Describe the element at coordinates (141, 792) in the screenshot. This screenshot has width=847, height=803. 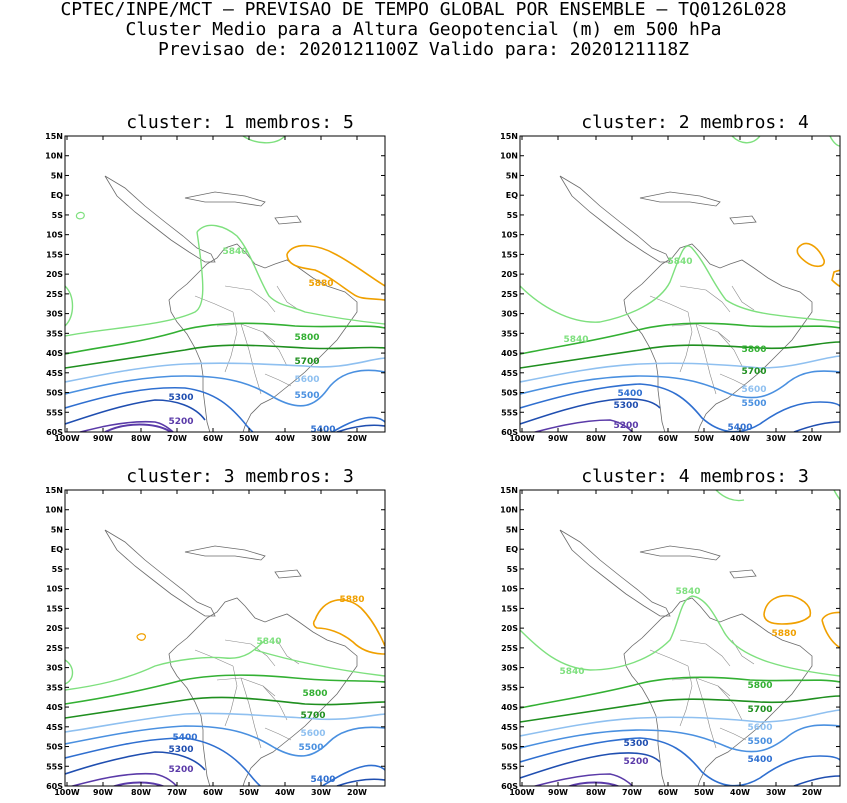
I see `lon-label: 80W` at that location.